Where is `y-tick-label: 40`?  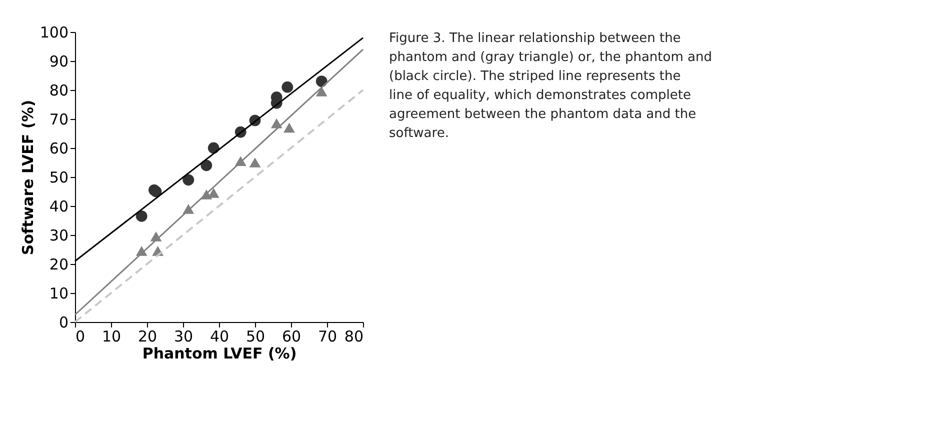
y-tick-label: 40 is located at coordinates (58, 207).